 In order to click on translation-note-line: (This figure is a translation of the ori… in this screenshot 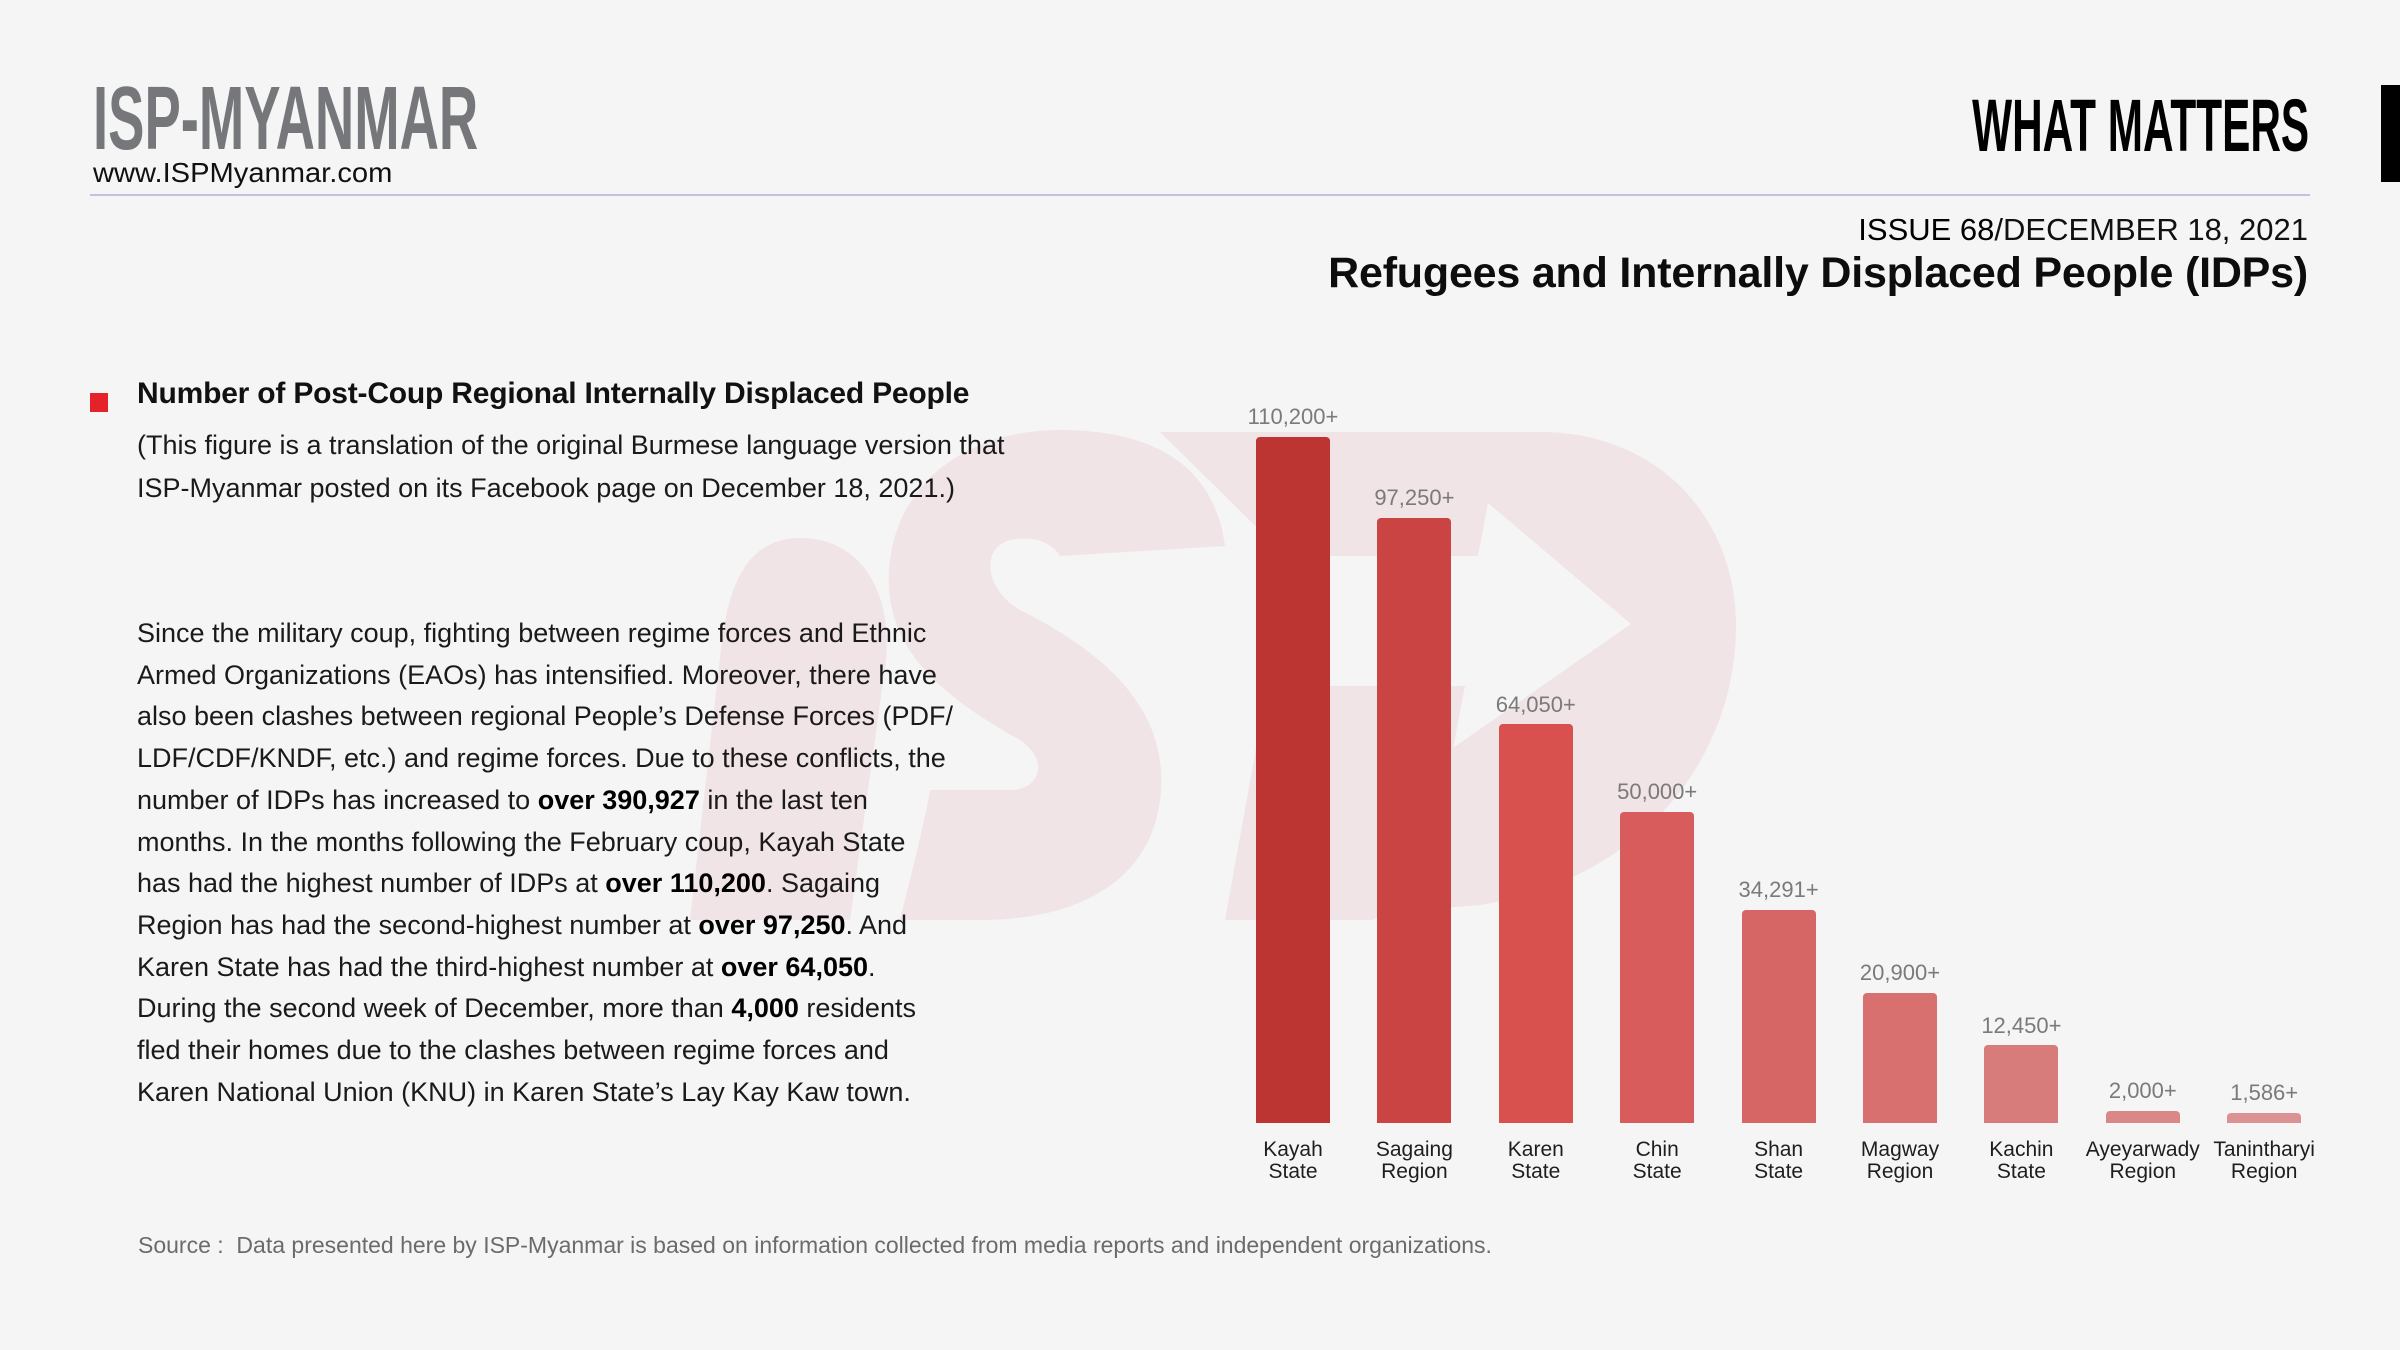, I will do `click(571, 445)`.